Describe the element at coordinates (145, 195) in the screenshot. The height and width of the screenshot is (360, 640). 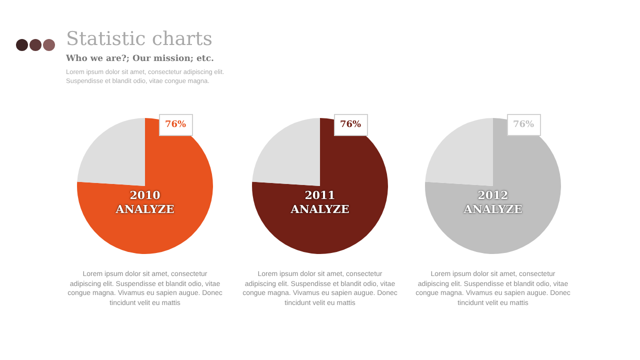
I see `text: 2010` at that location.